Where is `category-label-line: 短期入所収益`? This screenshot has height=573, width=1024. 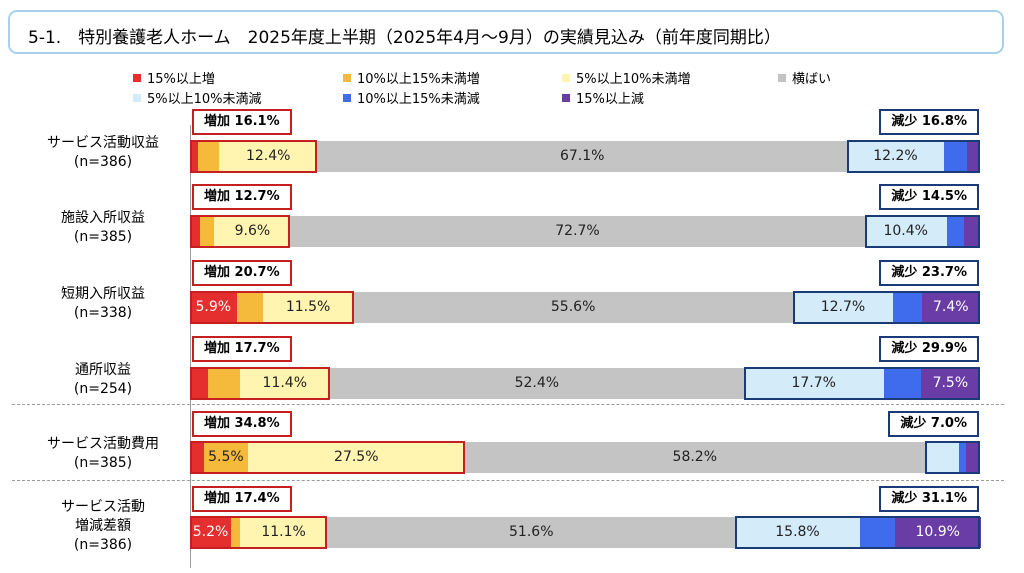 category-label-line: 短期入所収益 is located at coordinates (103, 294).